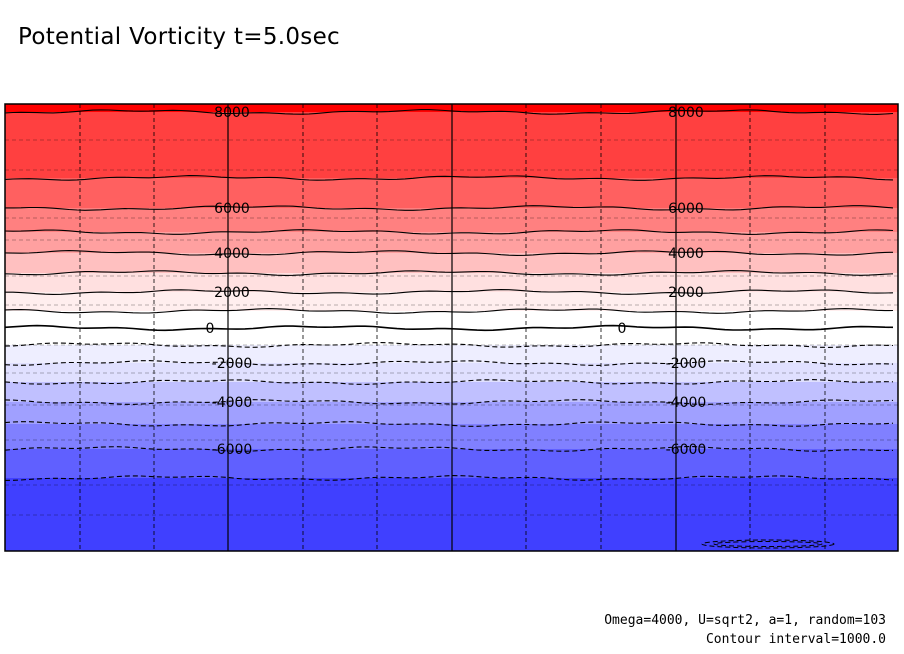 This screenshot has height=654, width=904. Describe the element at coordinates (795, 639) in the screenshot. I see `contour-interval-note: Contour interval=1000.0` at that location.